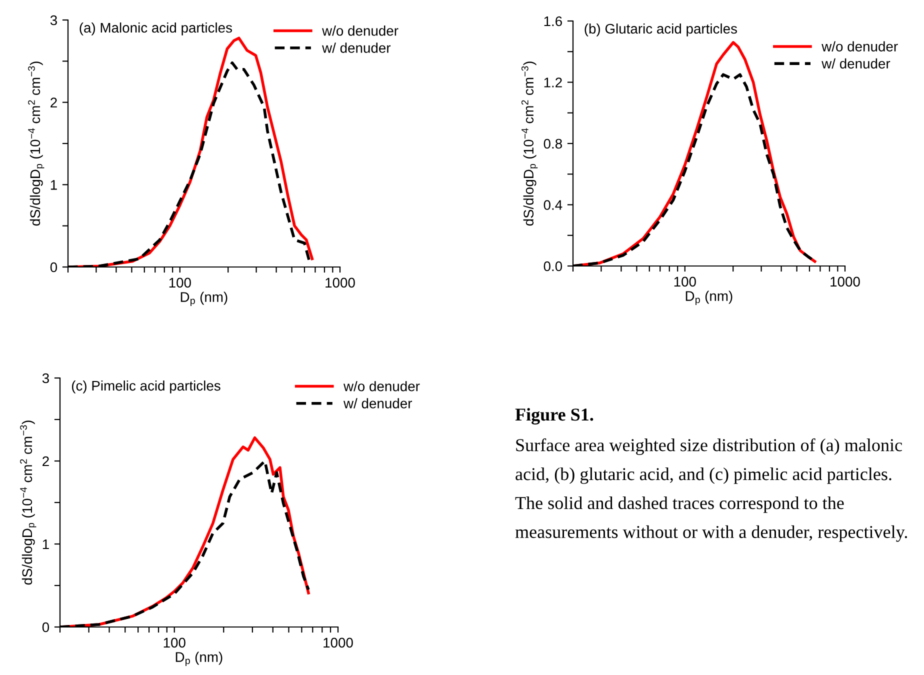 The height and width of the screenshot is (675, 924). I want to click on y-tick-label: 0.4, so click(553, 205).